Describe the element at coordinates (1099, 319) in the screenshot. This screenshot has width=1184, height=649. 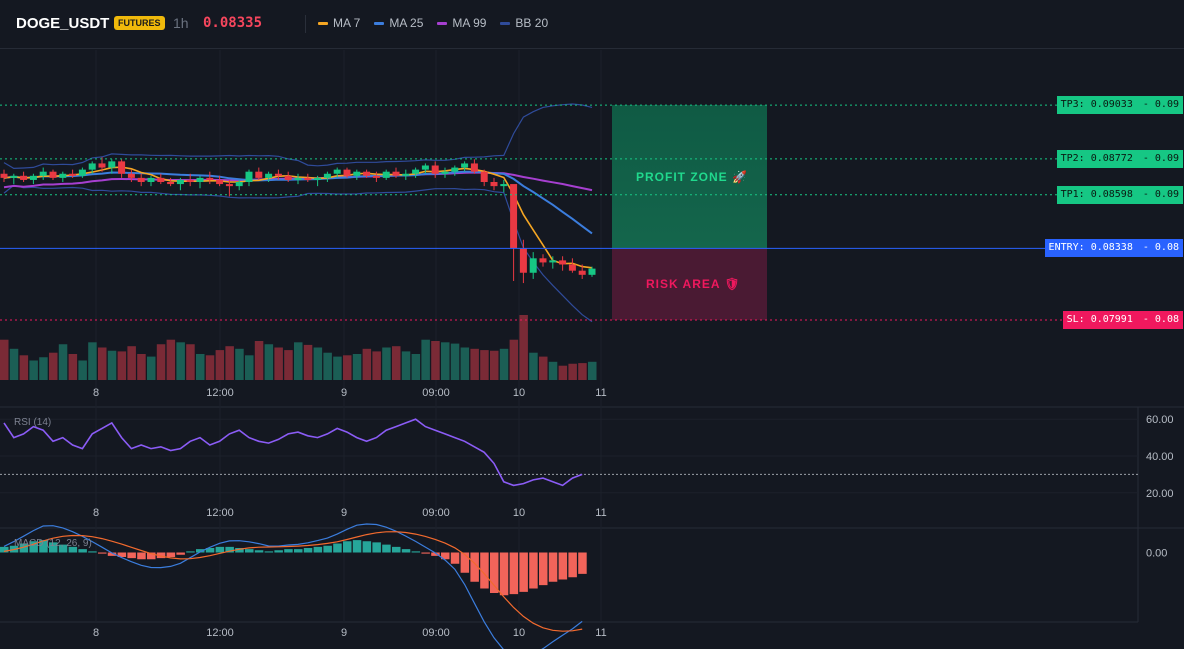
I see `level-label-text: SL: 0.07991` at that location.